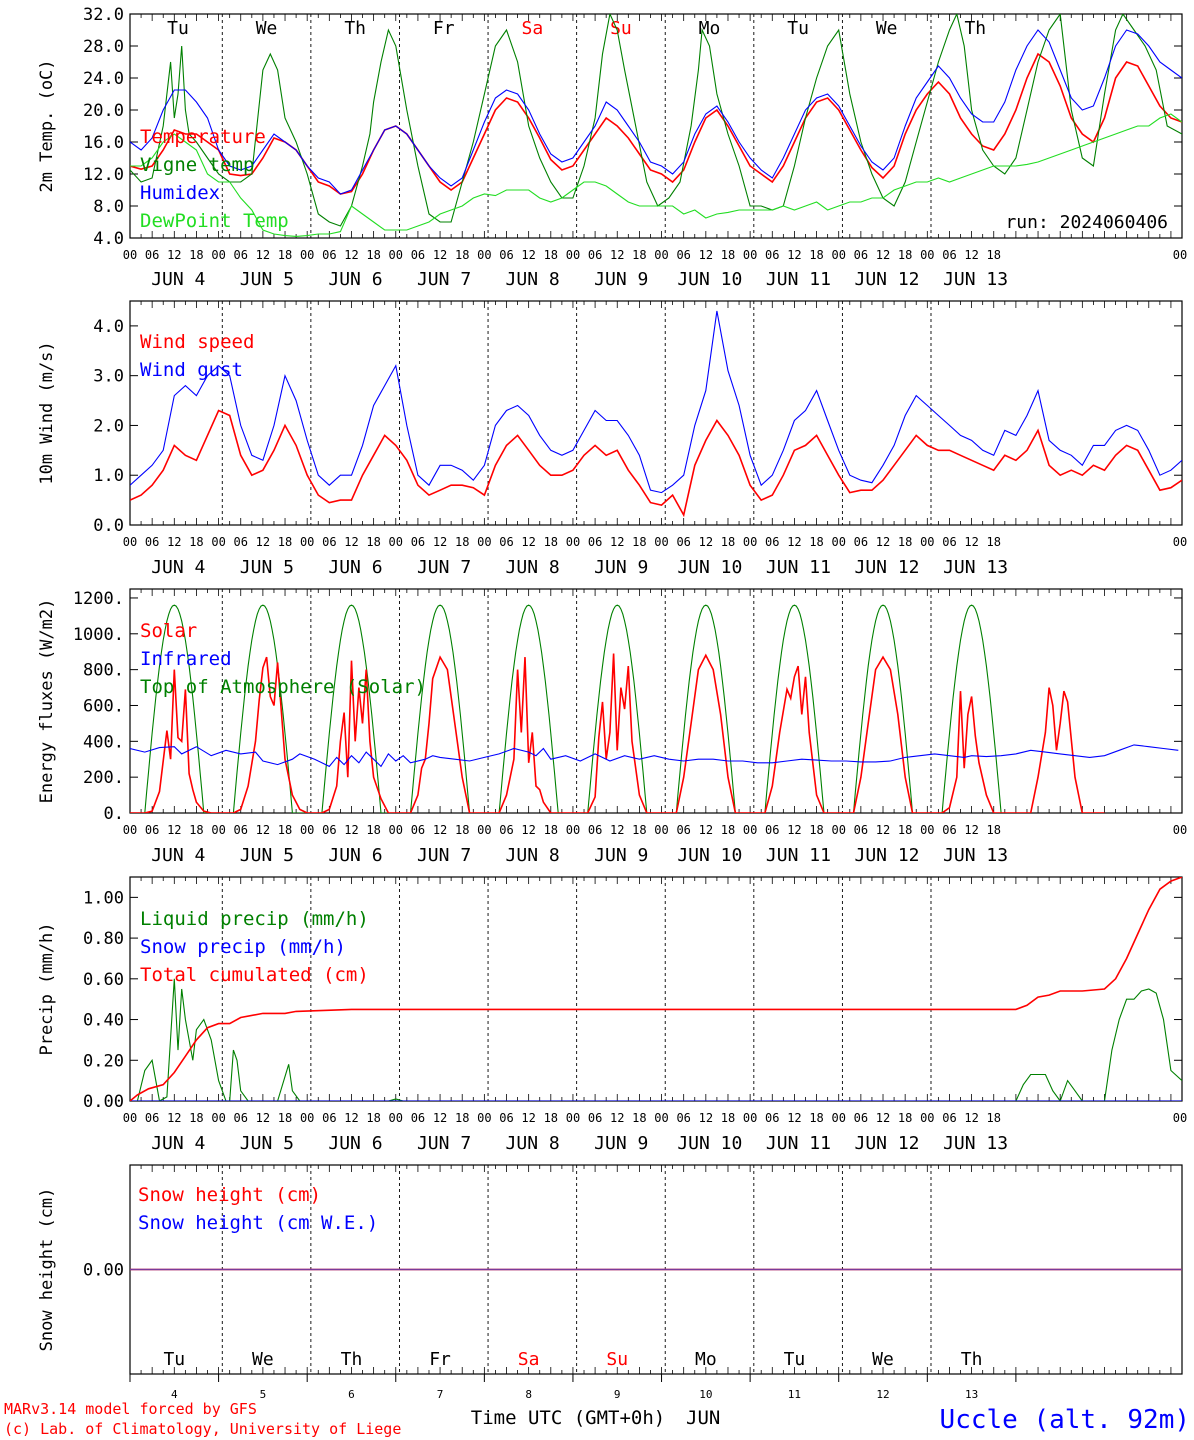 This screenshot has width=1194, height=1440. What do you see at coordinates (103, 742) in the screenshot?
I see `y-tick-label: 400.` at bounding box center [103, 742].